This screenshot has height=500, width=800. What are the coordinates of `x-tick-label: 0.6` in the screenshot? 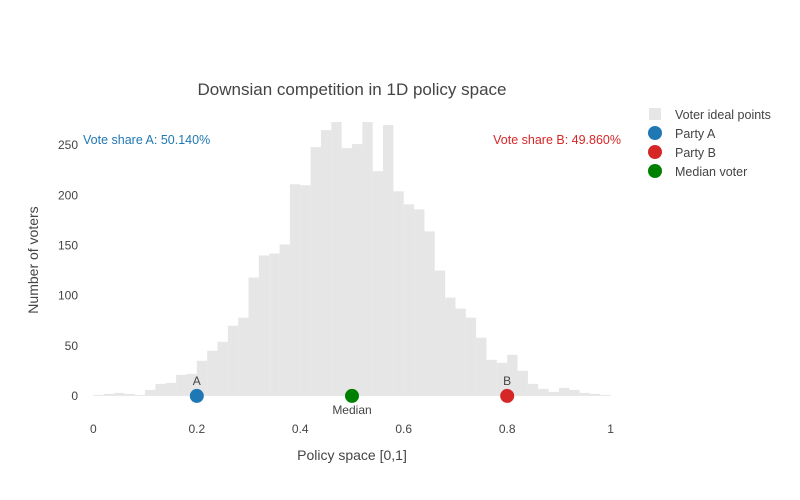 It's located at (403, 429).